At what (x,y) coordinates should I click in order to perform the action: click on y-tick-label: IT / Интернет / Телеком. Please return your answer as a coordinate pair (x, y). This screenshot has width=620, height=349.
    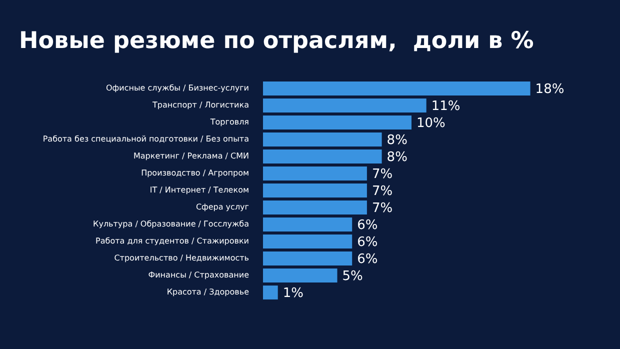
    Looking at the image, I should click on (199, 190).